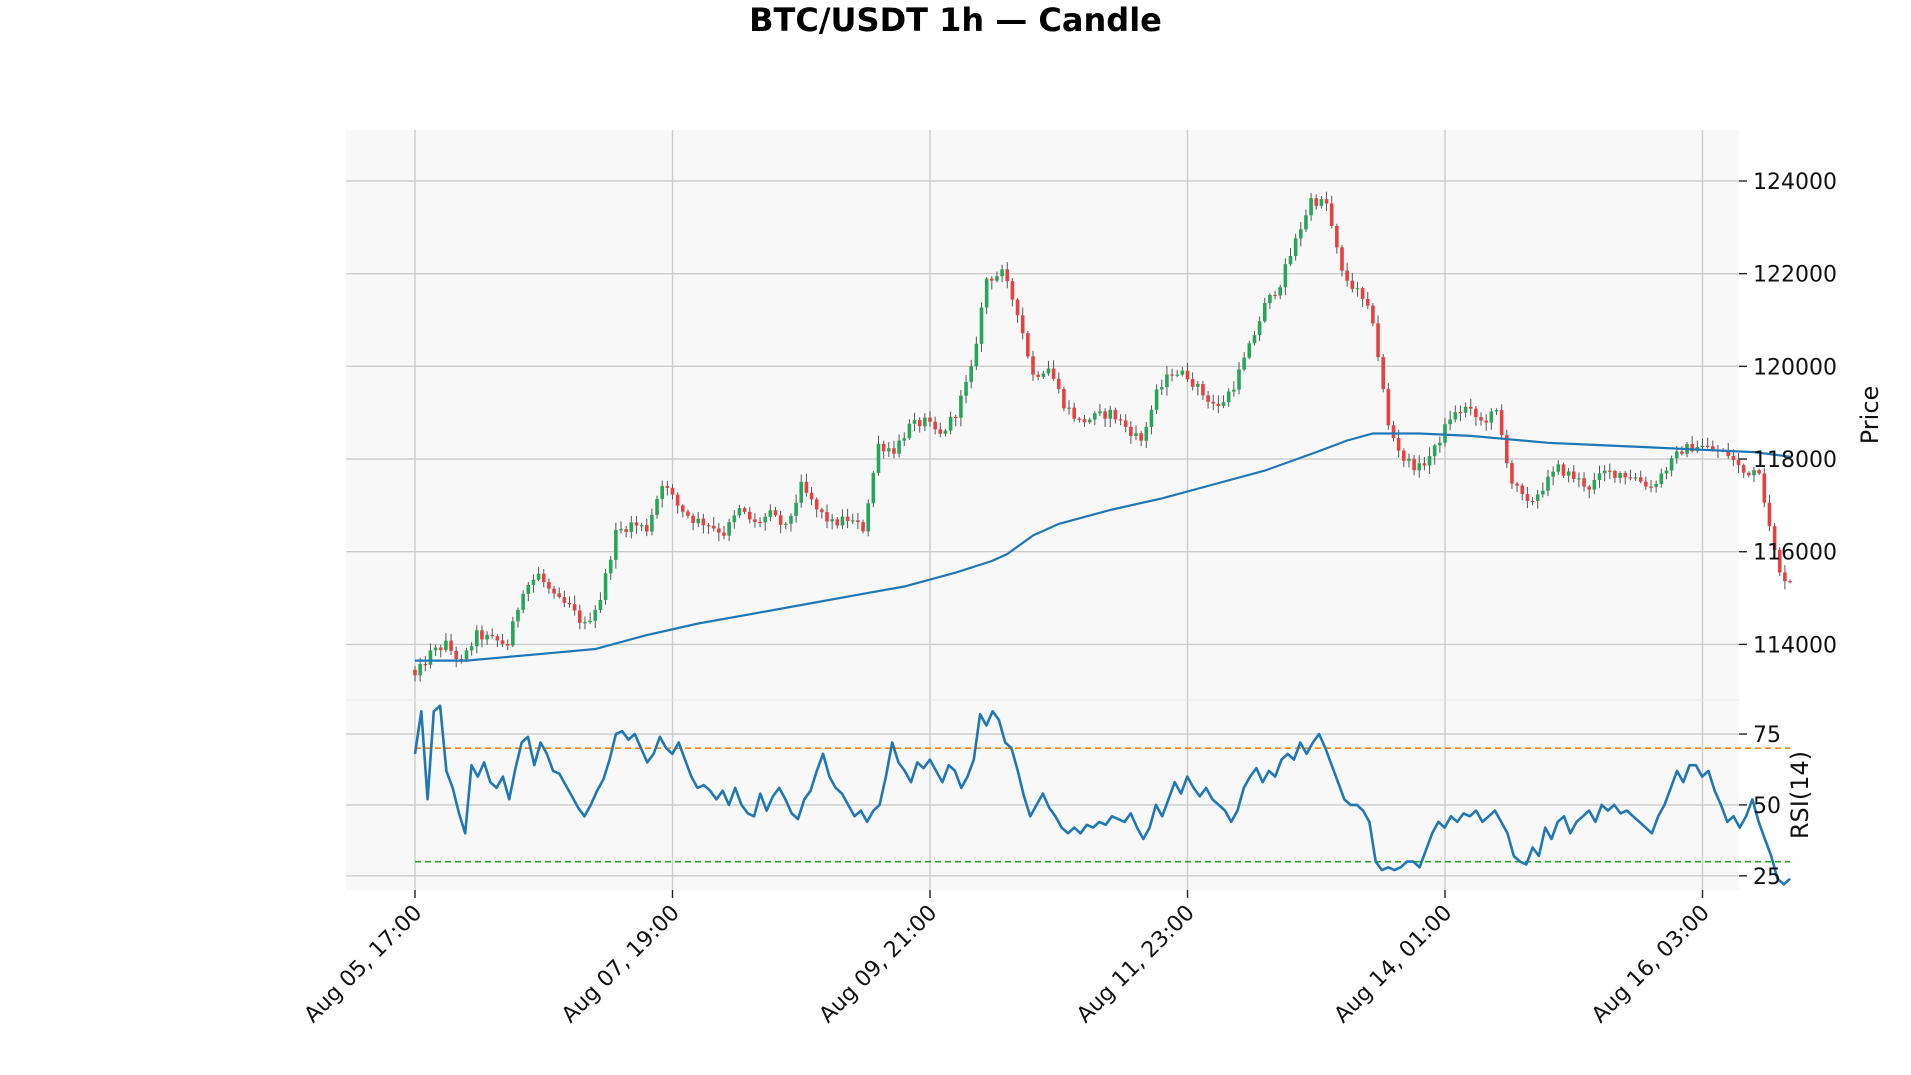  I want to click on x-tick-label: Aug 11, 23:00, so click(1136, 965).